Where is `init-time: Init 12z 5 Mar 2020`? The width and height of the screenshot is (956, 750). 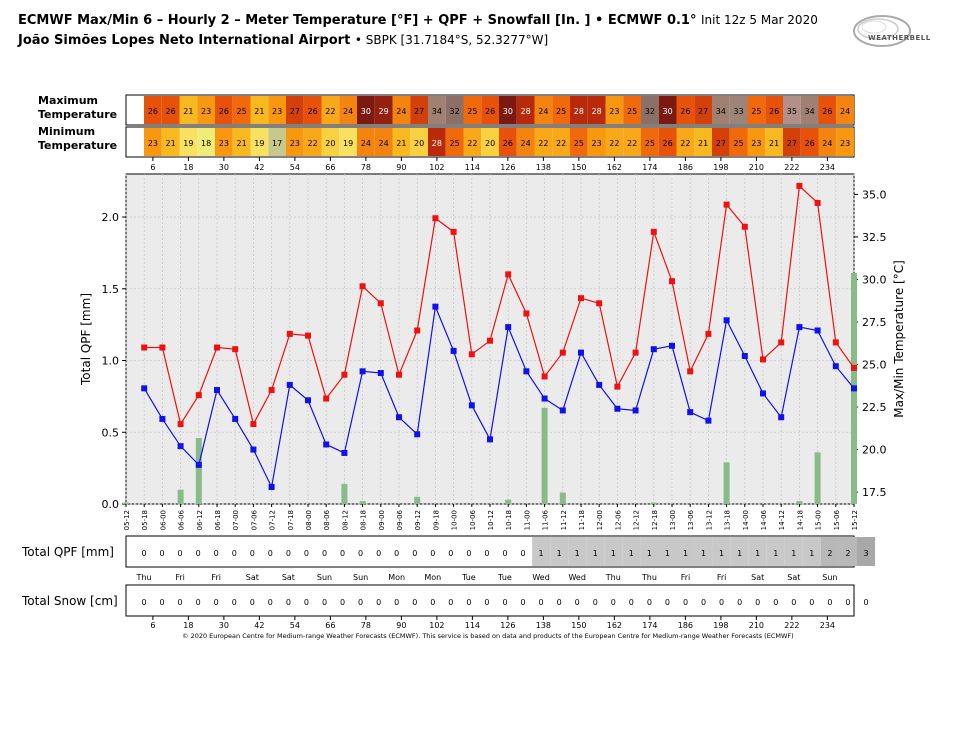
init-time: Init 12z 5 Mar 2020 is located at coordinates (759, 20).